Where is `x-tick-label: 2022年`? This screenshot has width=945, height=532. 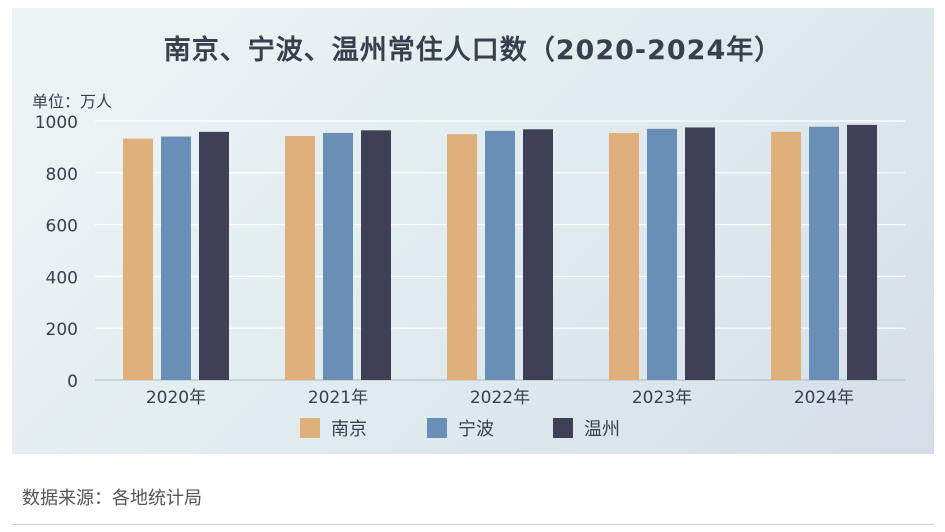 x-tick-label: 2022年 is located at coordinates (500, 398).